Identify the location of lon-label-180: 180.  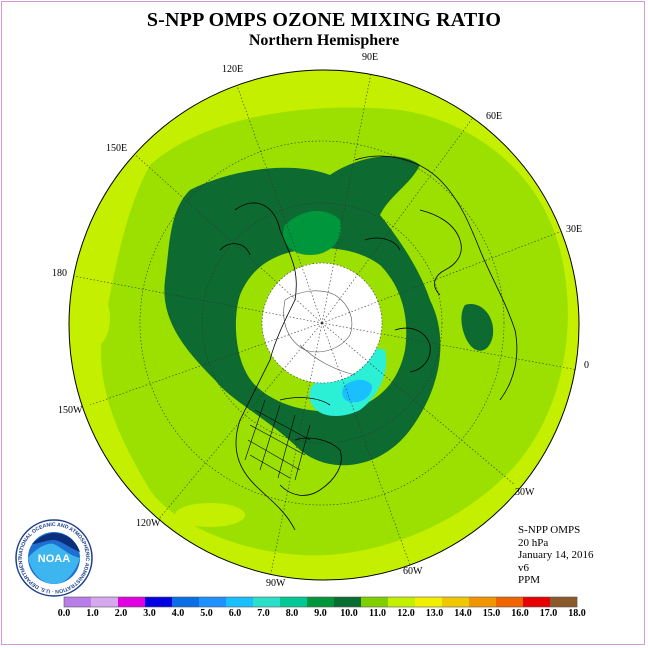
(59, 273).